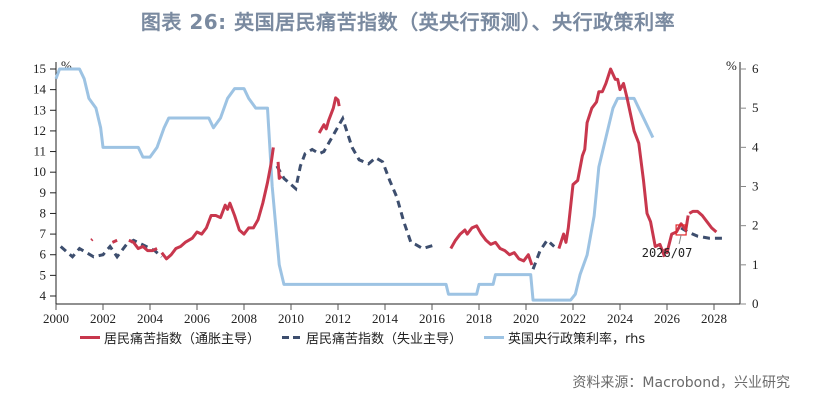 Image resolution: width=816 pixels, height=400 pixels. Describe the element at coordinates (182, 339) in the screenshot. I see `legend-label: 居民痛苦指数（通胀主导）` at that location.